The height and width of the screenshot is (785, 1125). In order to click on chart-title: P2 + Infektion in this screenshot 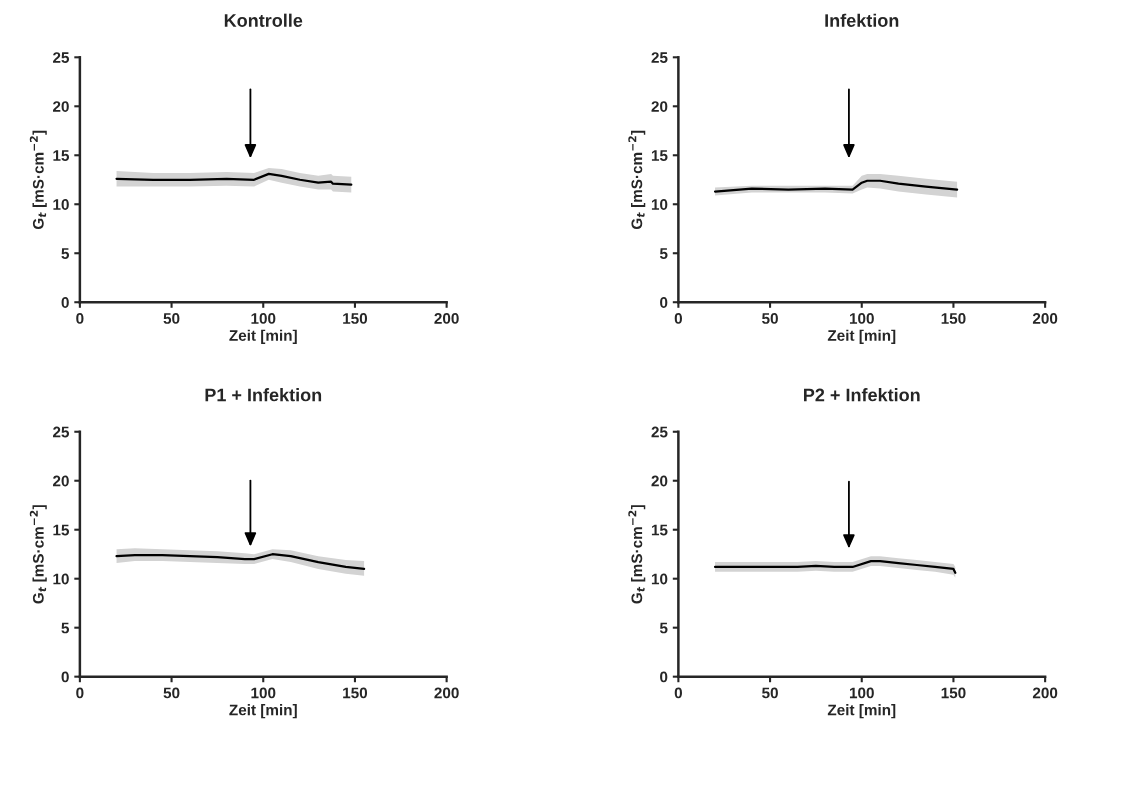, I will do `click(862, 395)`.